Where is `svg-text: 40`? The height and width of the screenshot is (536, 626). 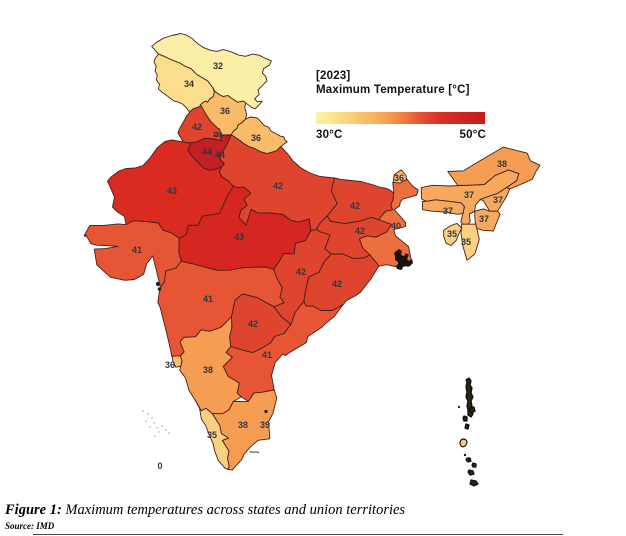 svg-text: 40 is located at coordinates (396, 226).